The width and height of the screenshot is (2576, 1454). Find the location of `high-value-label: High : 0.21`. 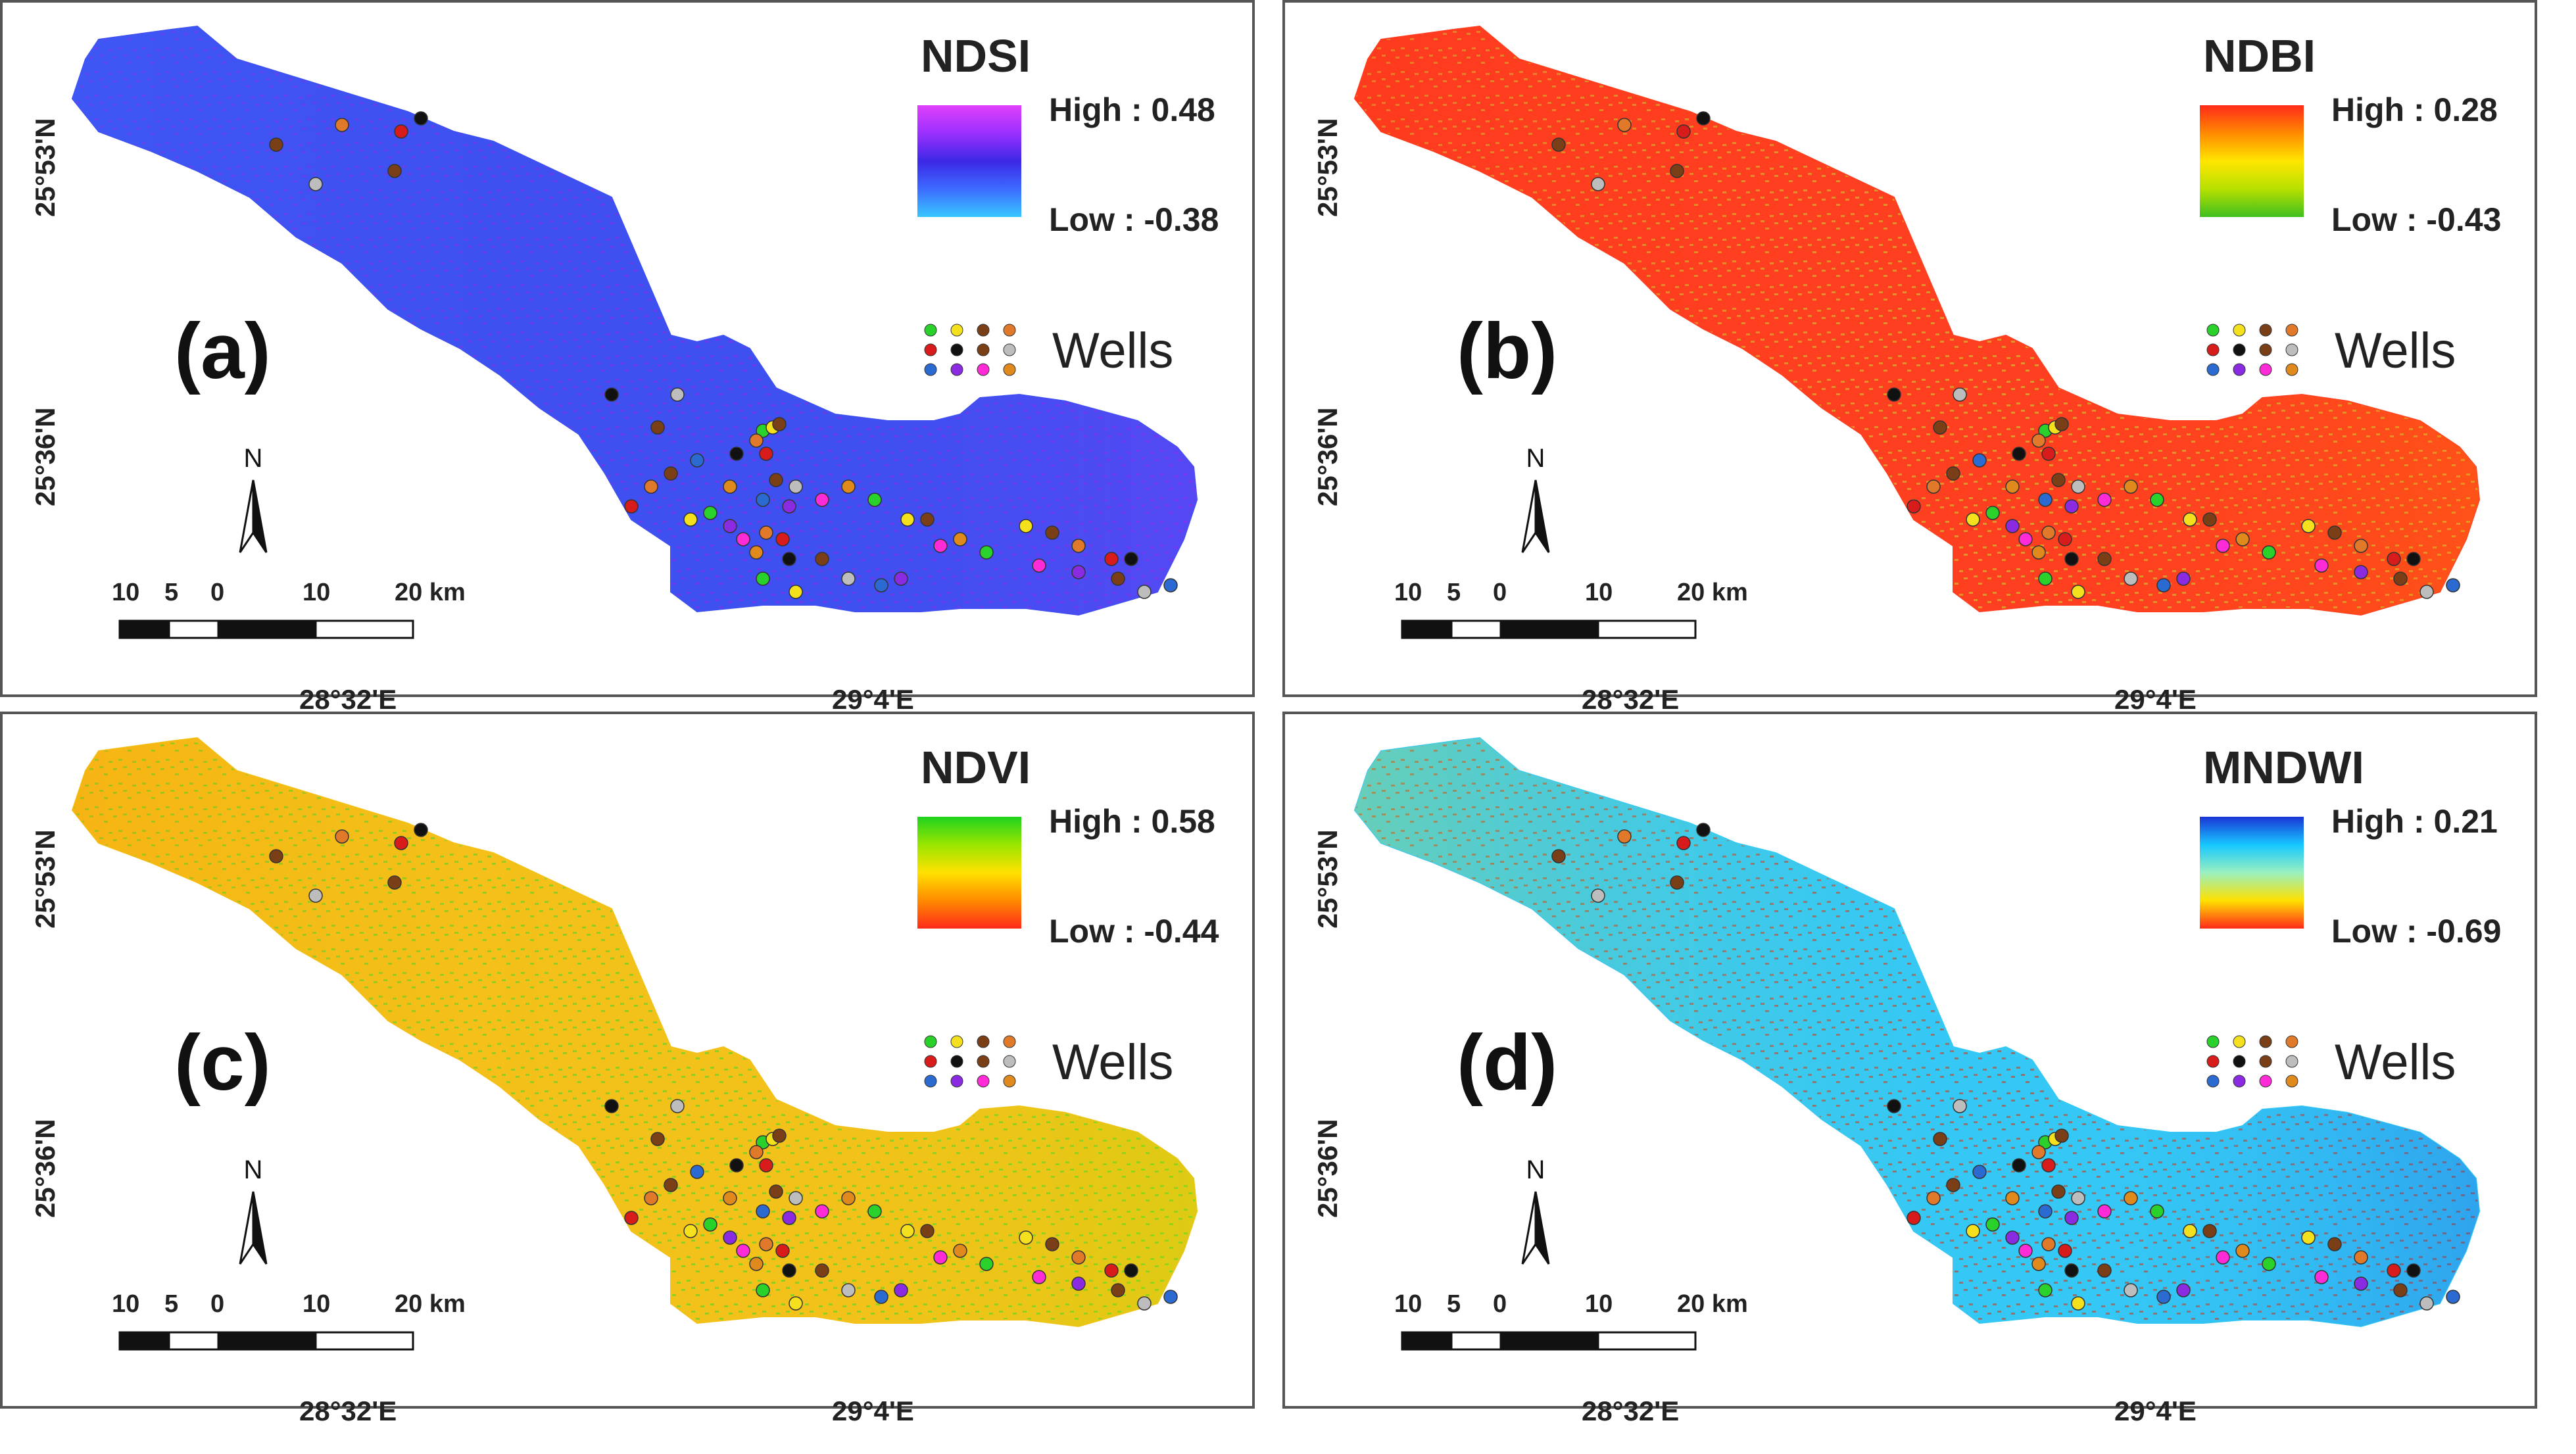

high-value-label: High : 0.21 is located at coordinates (2414, 821).